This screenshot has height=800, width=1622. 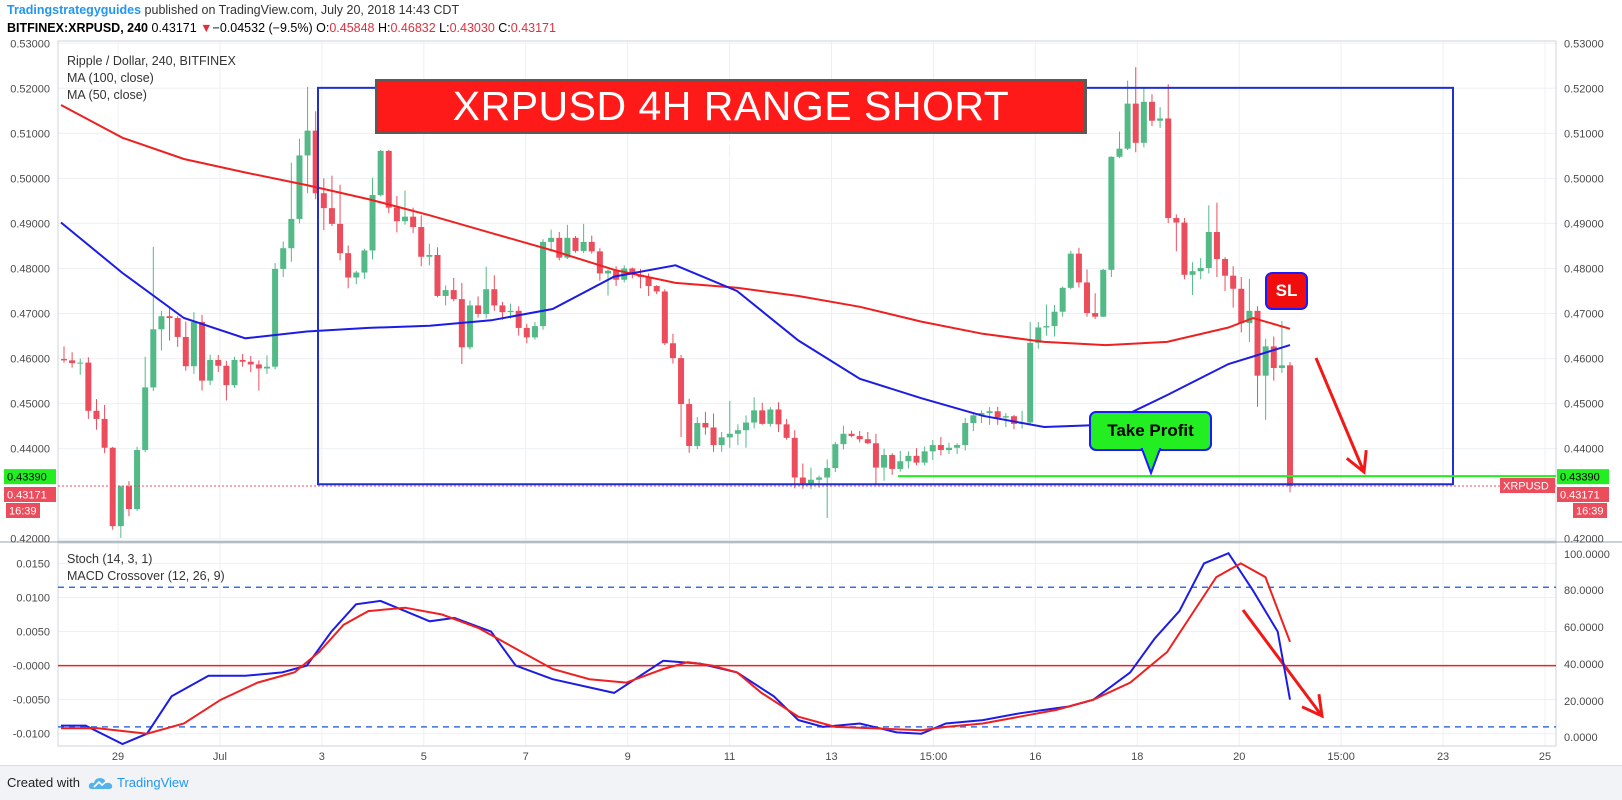 I want to click on oscillator-right-tick-label: 100.0000, so click(x=1587, y=555).